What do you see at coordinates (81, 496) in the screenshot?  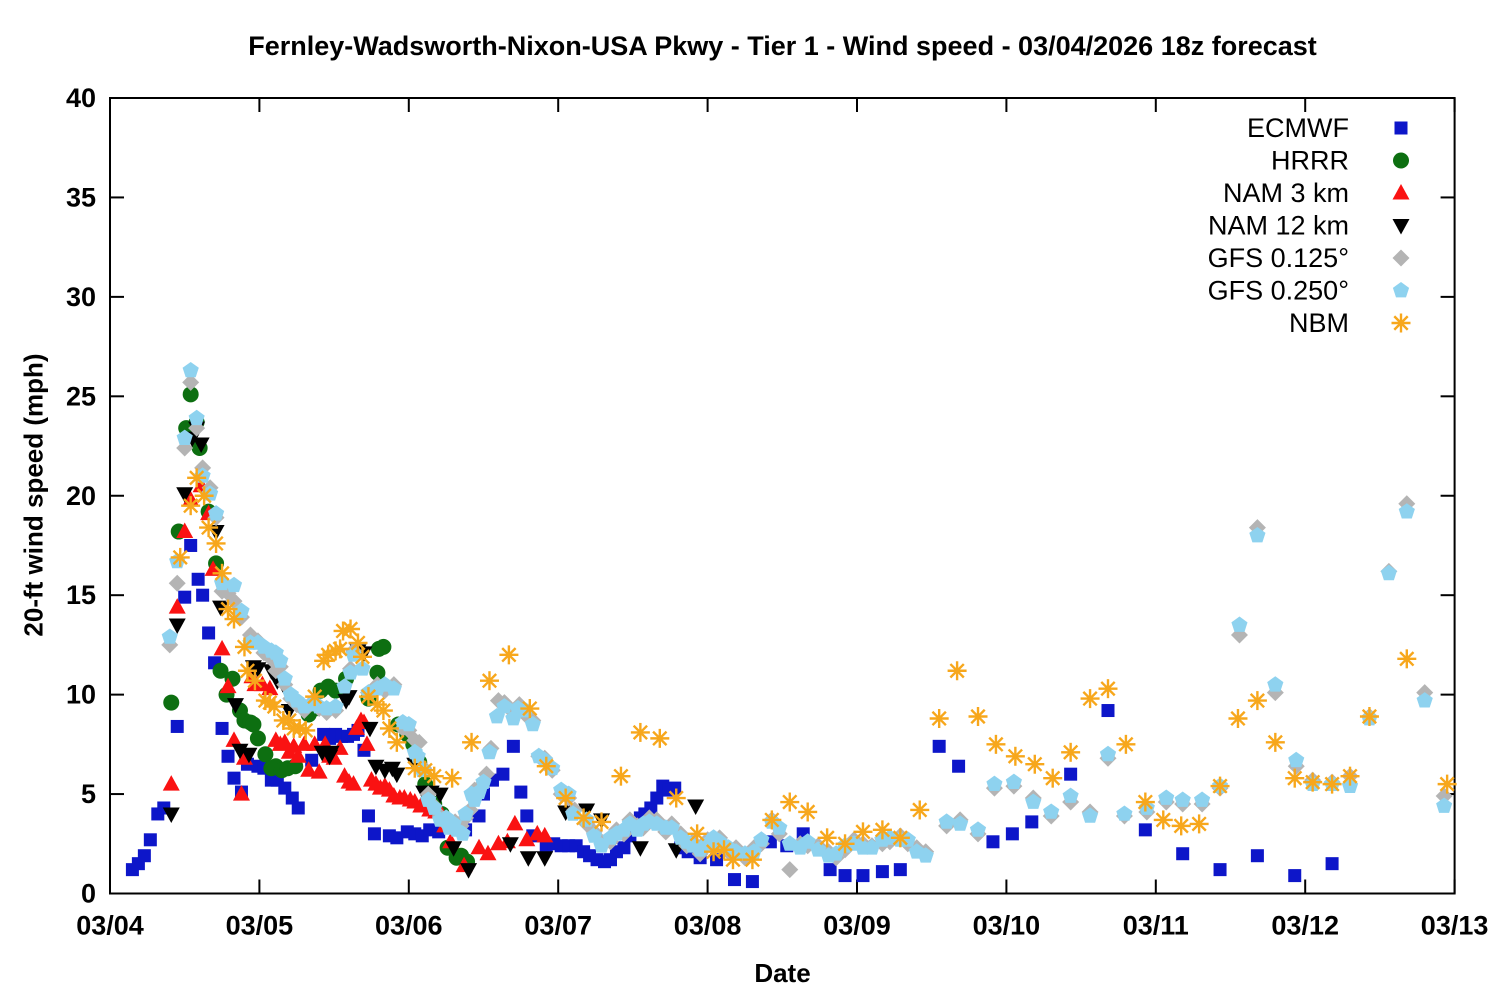 I see `y-tick-label: 20` at bounding box center [81, 496].